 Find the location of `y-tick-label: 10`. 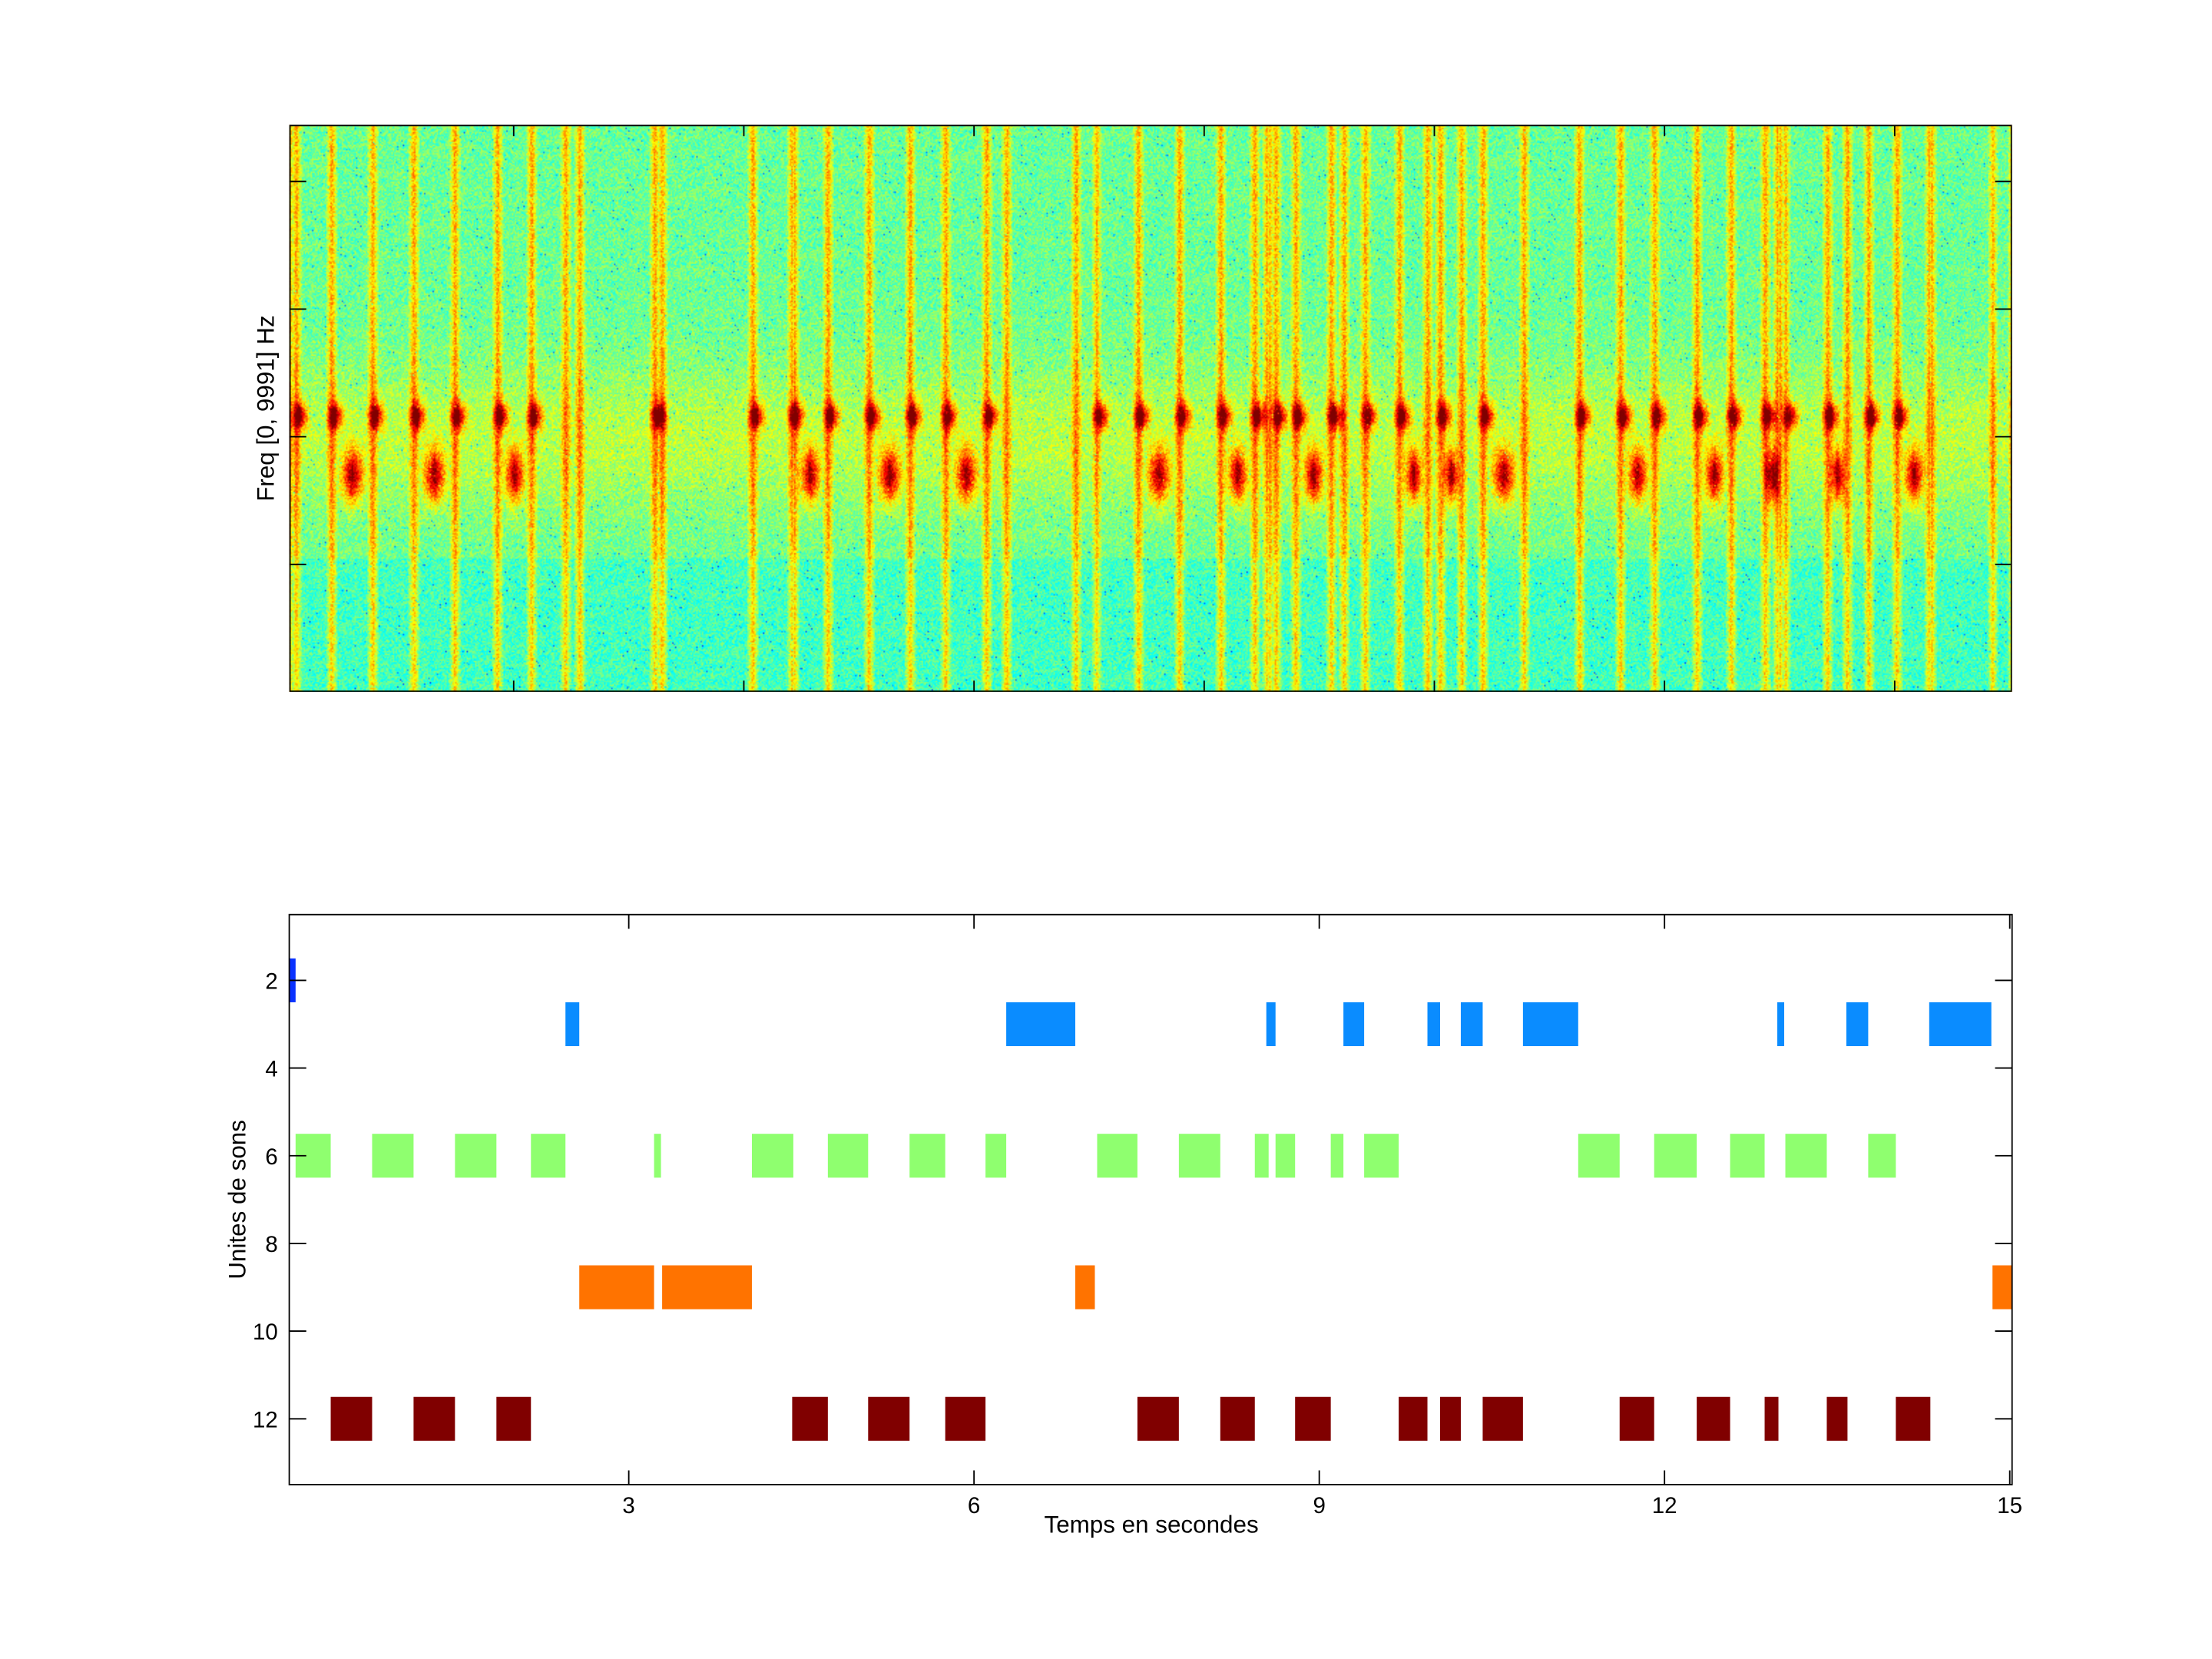

y-tick-label: 10 is located at coordinates (266, 1332).